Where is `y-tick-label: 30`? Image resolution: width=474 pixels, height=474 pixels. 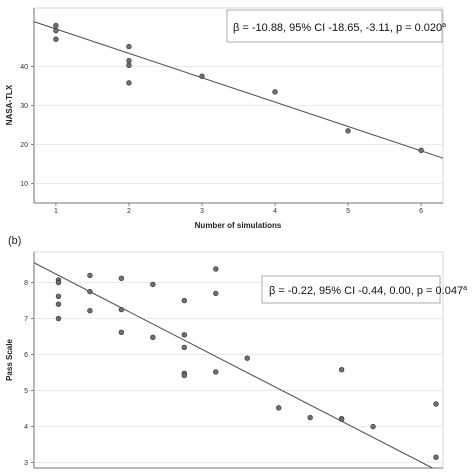
y-tick-label: 30 is located at coordinates (24, 106).